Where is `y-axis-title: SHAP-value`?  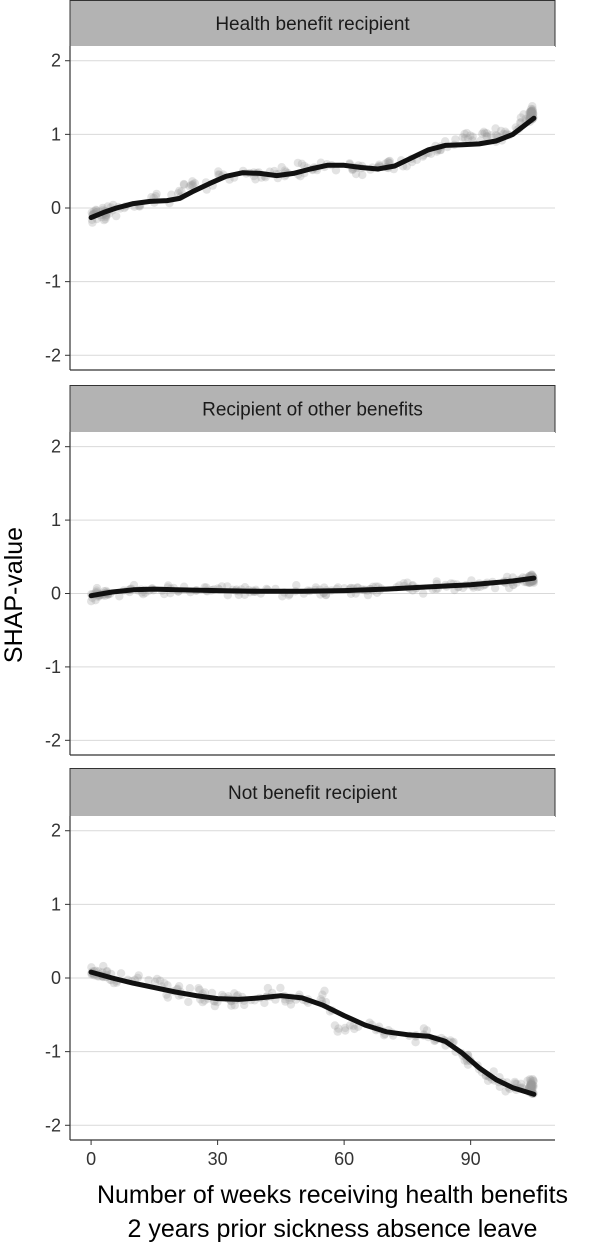 y-axis-title: SHAP-value is located at coordinates (14, 595).